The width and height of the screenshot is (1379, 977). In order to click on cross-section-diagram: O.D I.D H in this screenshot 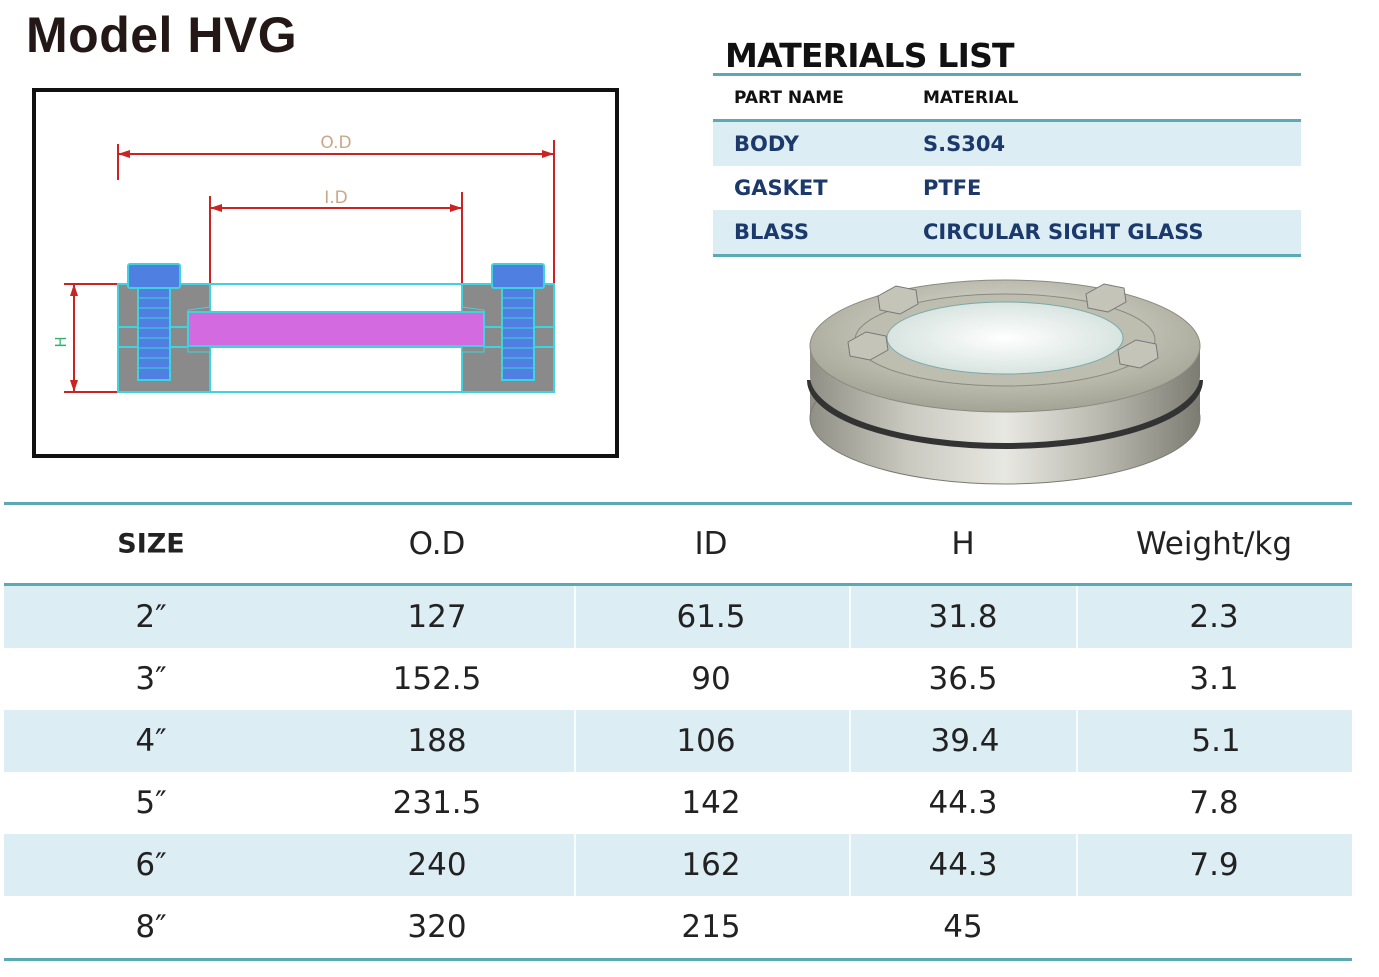, I will do `click(303, 263)`.